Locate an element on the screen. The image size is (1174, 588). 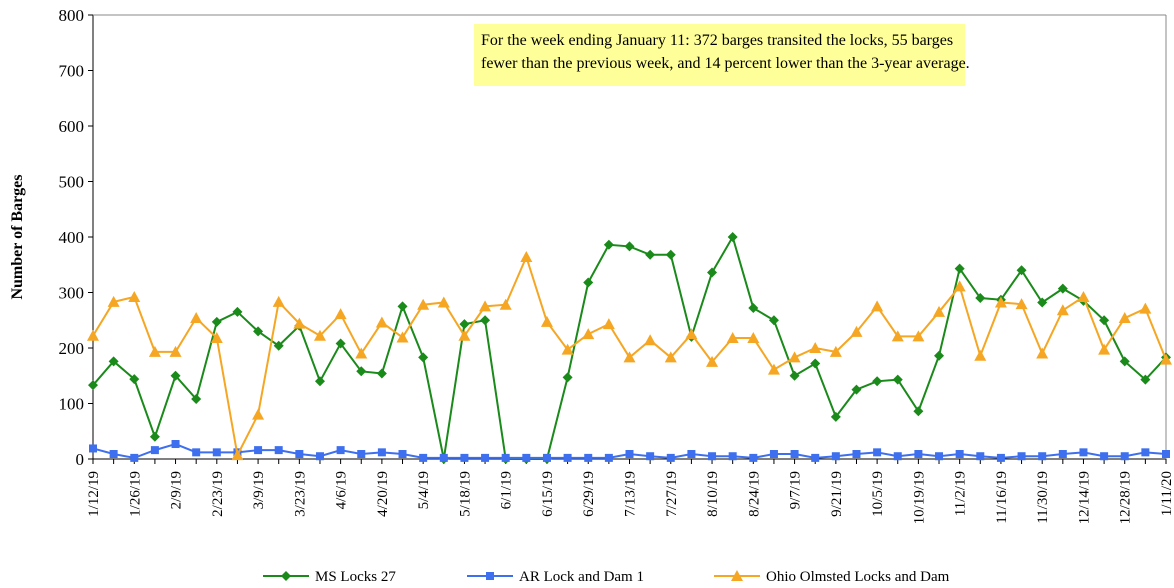
x-tick-label: 11/2/19 is located at coordinates (961, 493).